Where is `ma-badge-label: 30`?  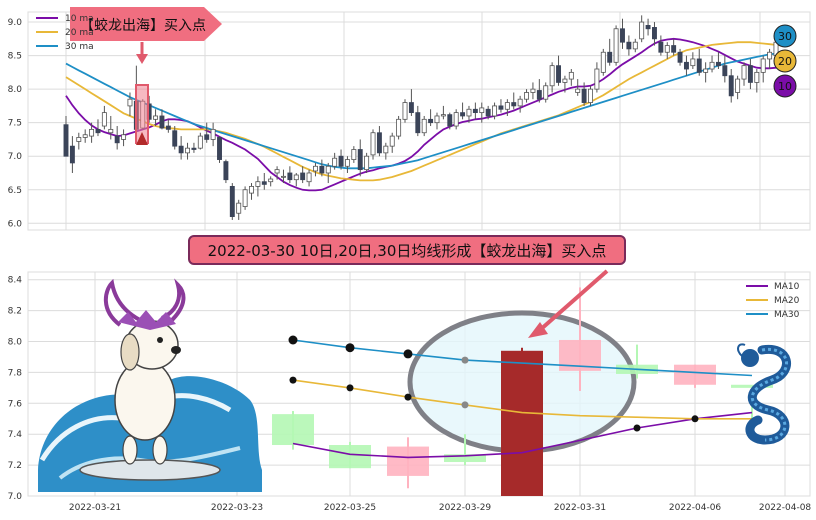
ma-badge-label: 30 is located at coordinates (785, 36).